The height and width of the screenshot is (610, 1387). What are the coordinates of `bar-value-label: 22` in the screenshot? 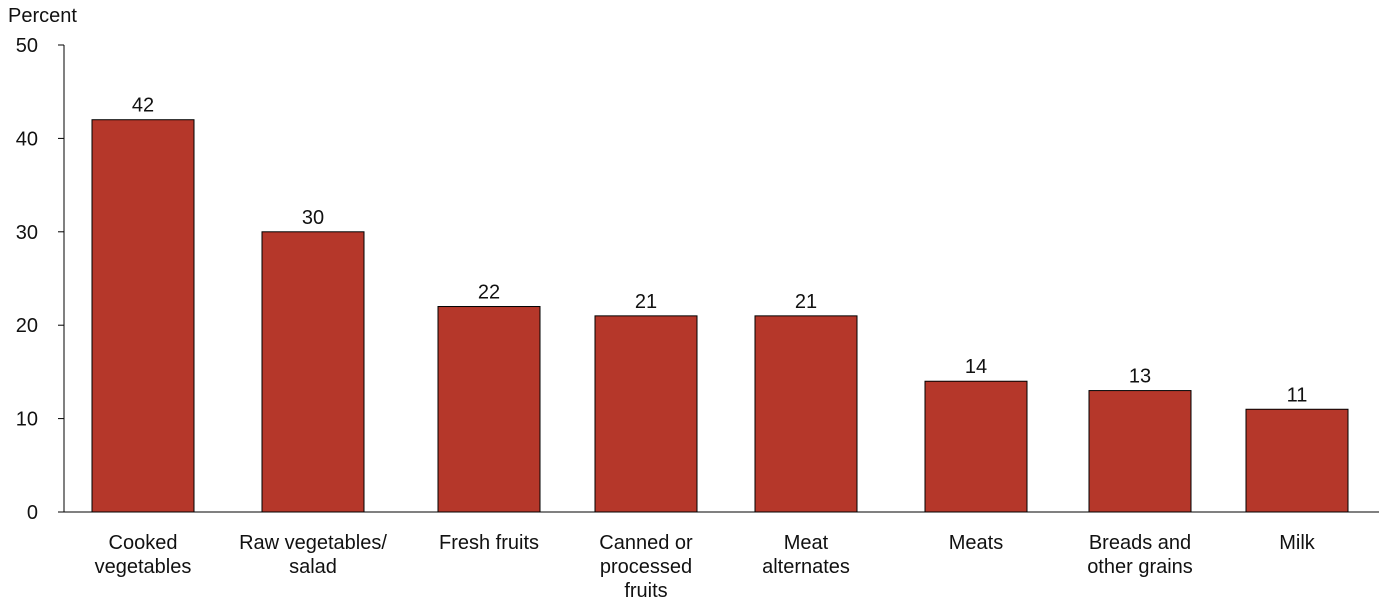 It's located at (489, 293).